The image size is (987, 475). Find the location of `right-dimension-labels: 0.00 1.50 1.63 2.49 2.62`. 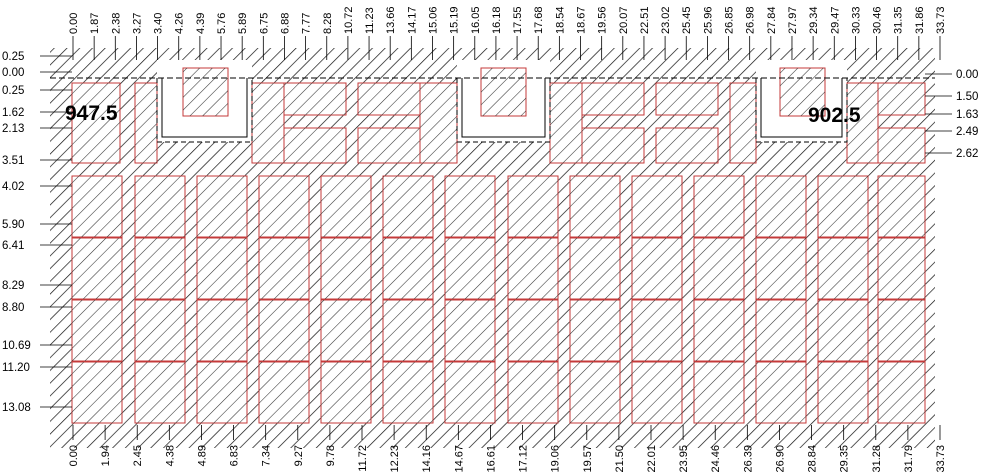

right-dimension-labels: 0.00 1.50 1.63 2.49 2.62 is located at coordinates (951, 114).